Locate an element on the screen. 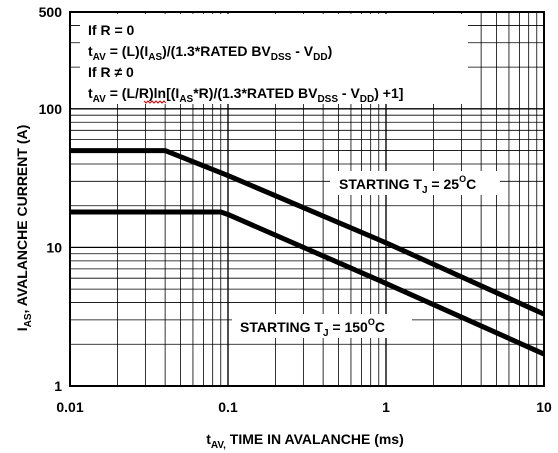 The width and height of the screenshot is (558, 453). formula-line-3: If R ≠ 0 is located at coordinates (111, 72).